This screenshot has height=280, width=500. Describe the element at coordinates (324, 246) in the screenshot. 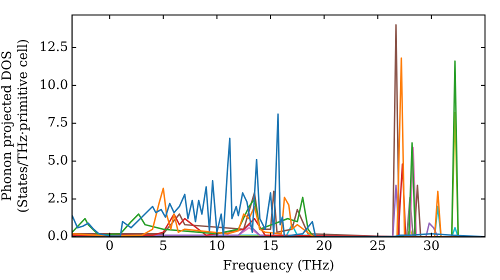

I see `x-tick-label: 20` at that location.